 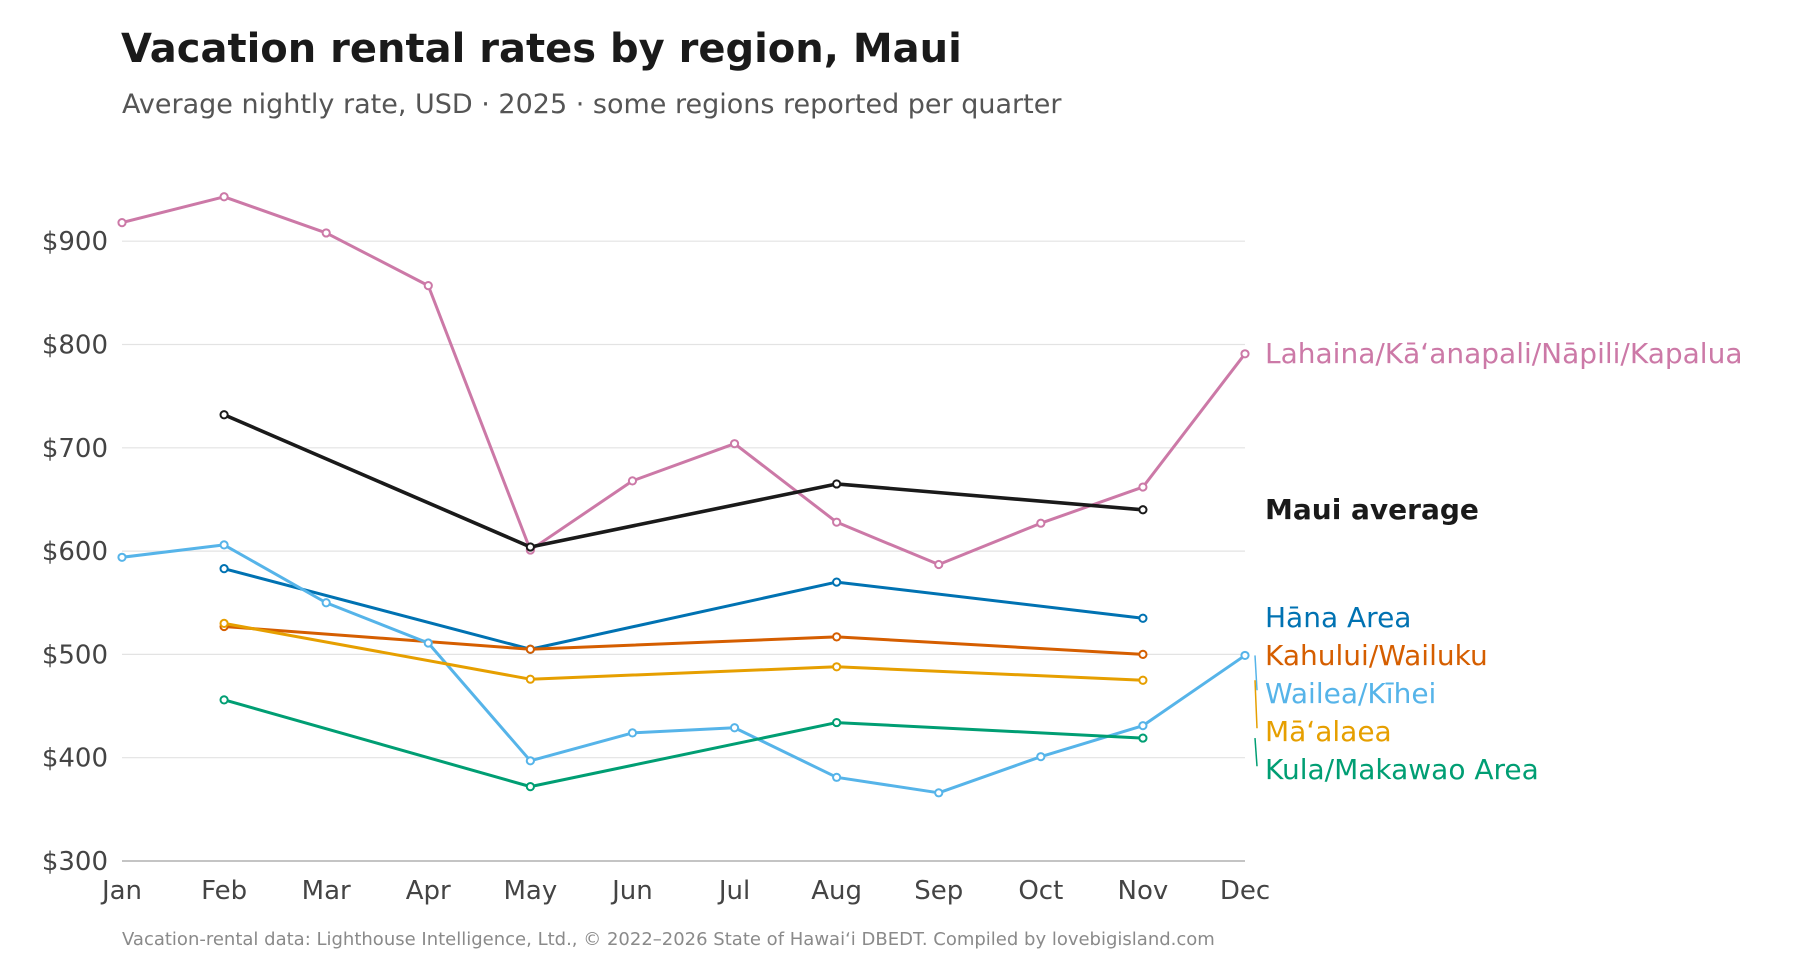 I want to click on x-tick-label: Apr, so click(x=428, y=891).